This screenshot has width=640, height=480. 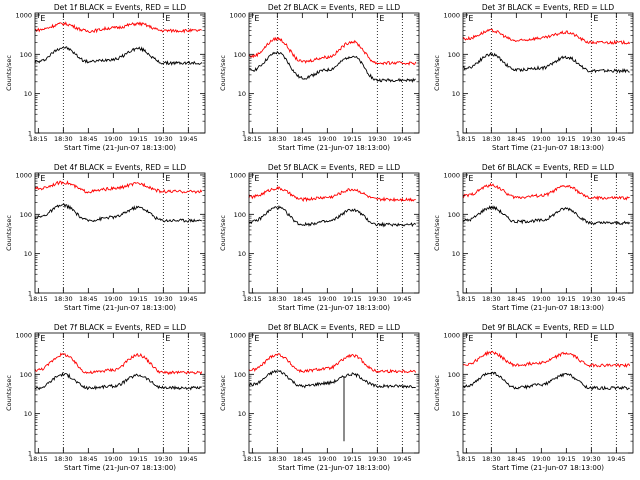 What do you see at coordinates (120, 327) in the screenshot?
I see `panel-title: Det 7f BLACK = Events, RED = LLD` at bounding box center [120, 327].